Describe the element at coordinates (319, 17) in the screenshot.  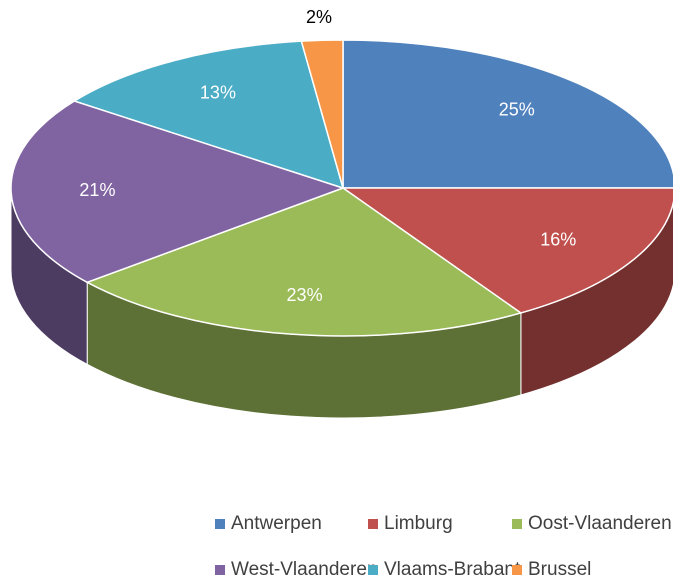
I see `data-label: 2%` at that location.